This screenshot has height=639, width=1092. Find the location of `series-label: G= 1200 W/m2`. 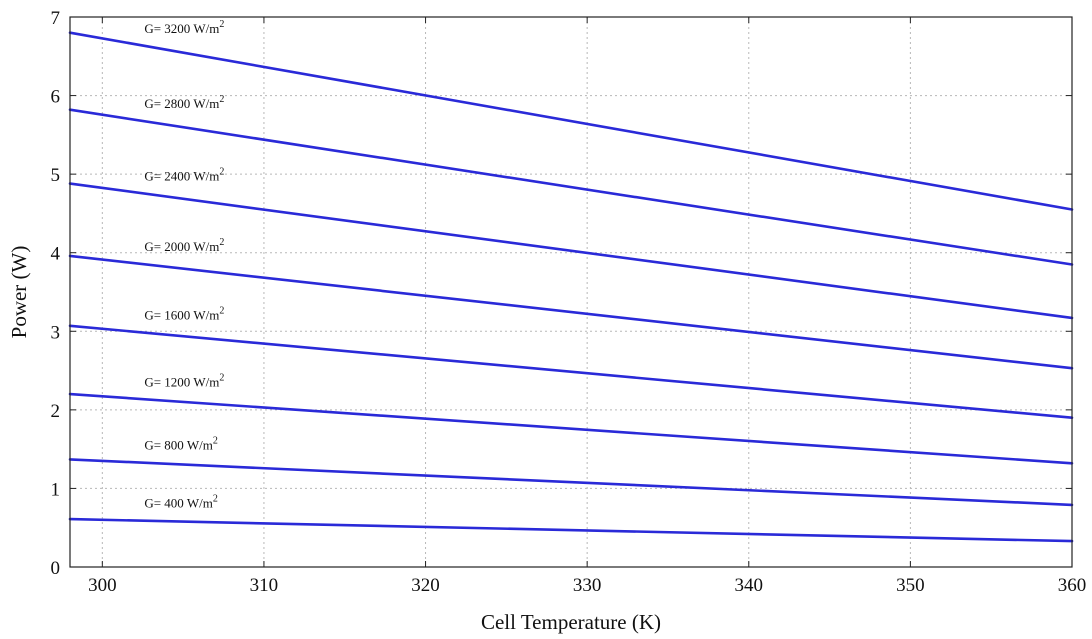

series-label: G= 1200 W/m2 is located at coordinates (184, 380).